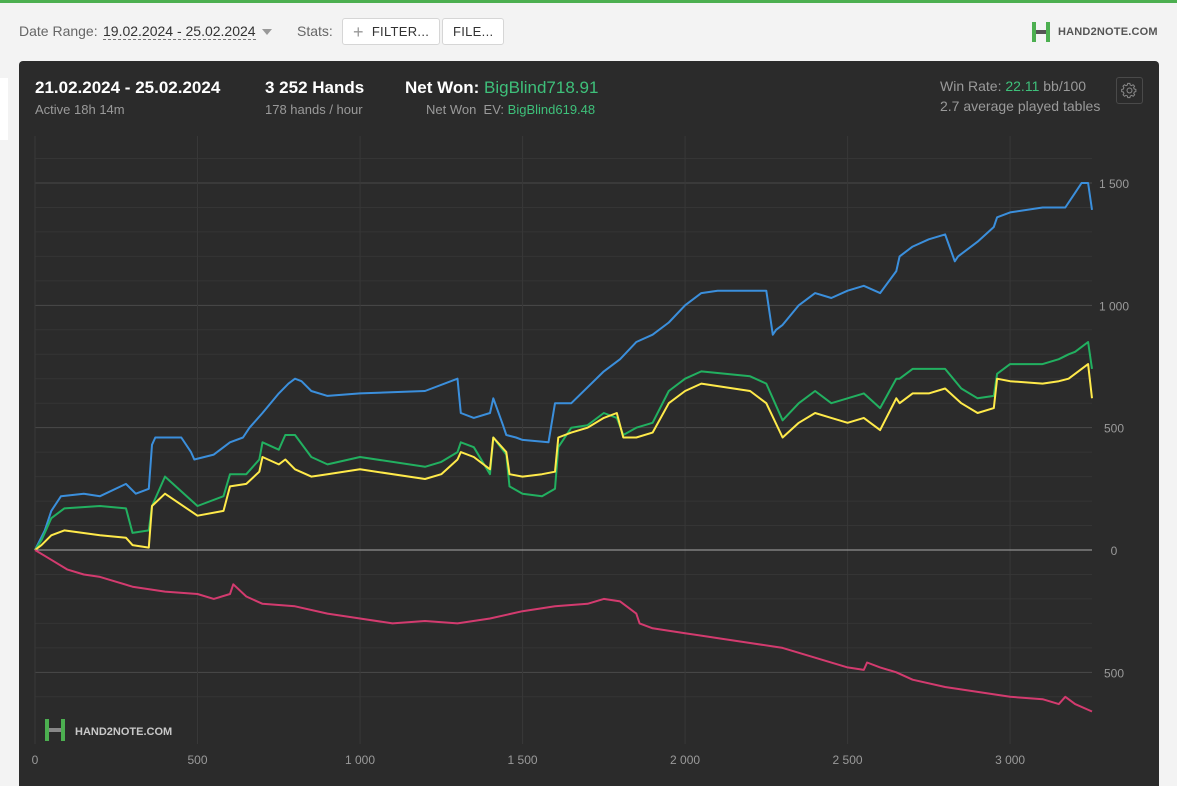 The image size is (1177, 786). I want to click on avg-tables: 2.7 average played tables, so click(1020, 106).